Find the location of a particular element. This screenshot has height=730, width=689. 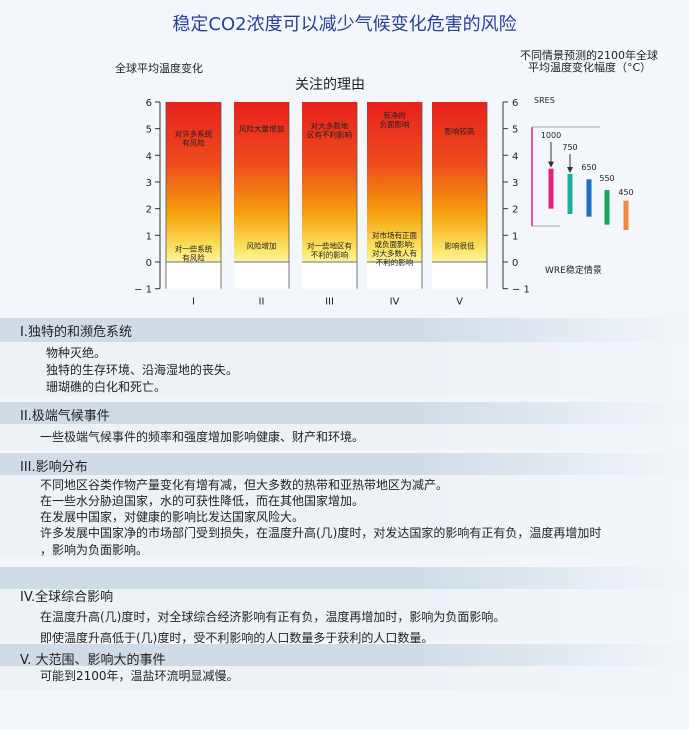

section-title: IV.全球综合影响 is located at coordinates (67, 597).